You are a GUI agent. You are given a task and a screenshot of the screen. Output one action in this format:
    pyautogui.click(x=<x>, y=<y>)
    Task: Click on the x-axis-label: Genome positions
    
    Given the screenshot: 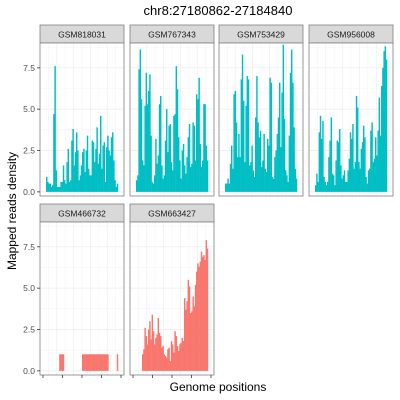 What is the action you would take?
    pyautogui.click(x=218, y=387)
    